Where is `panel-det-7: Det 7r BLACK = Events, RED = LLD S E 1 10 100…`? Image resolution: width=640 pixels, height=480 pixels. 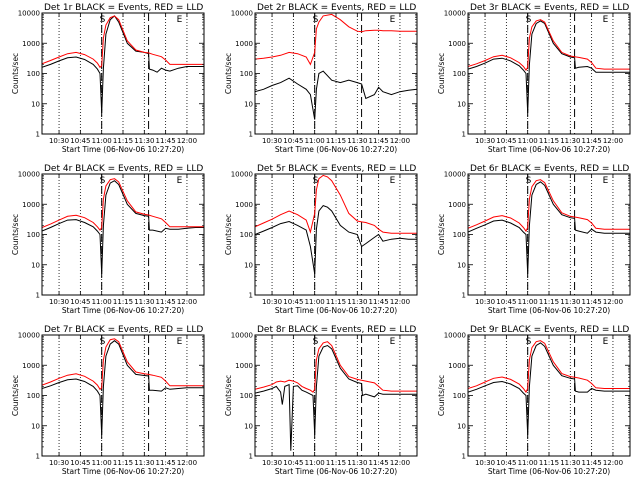
panel-det-7: Det 7r BLACK = Events, RED = LLD S E 1 10 100… is located at coordinates (108, 400).